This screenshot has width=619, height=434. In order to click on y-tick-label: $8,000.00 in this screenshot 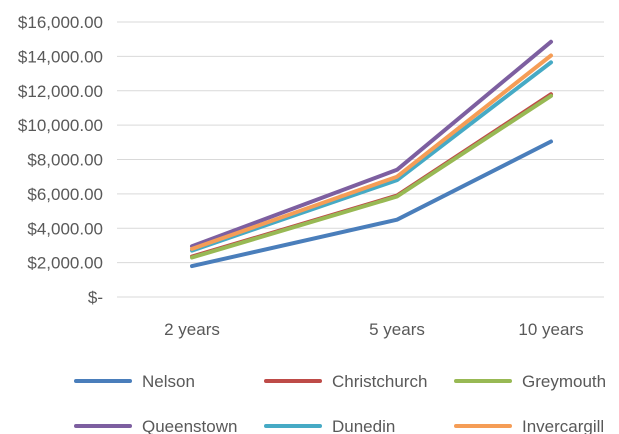, I will do `click(65, 160)`.